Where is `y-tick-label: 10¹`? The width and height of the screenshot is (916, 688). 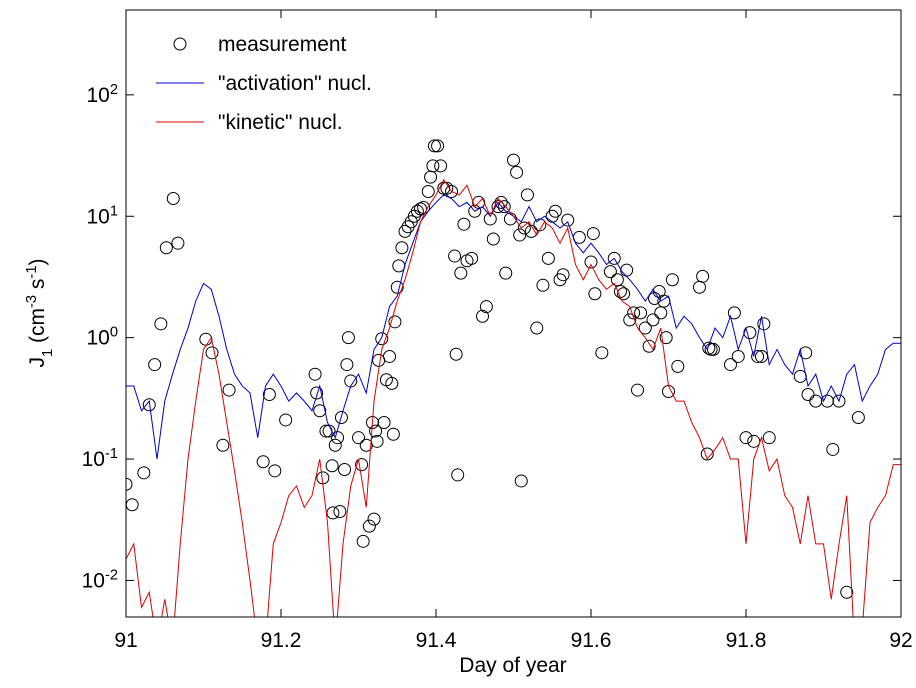
y-tick-label: 10¹ is located at coordinates (102, 215).